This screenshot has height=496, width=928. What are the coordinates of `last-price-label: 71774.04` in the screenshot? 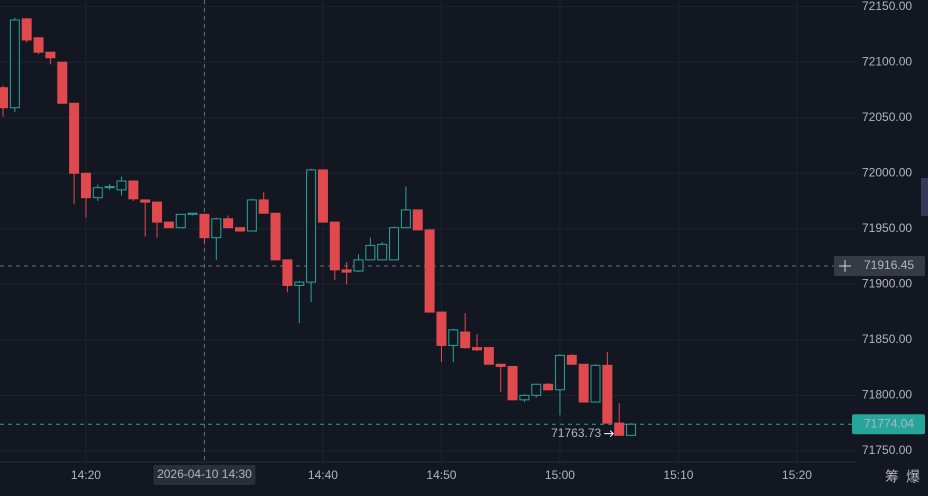 It's located at (889, 423).